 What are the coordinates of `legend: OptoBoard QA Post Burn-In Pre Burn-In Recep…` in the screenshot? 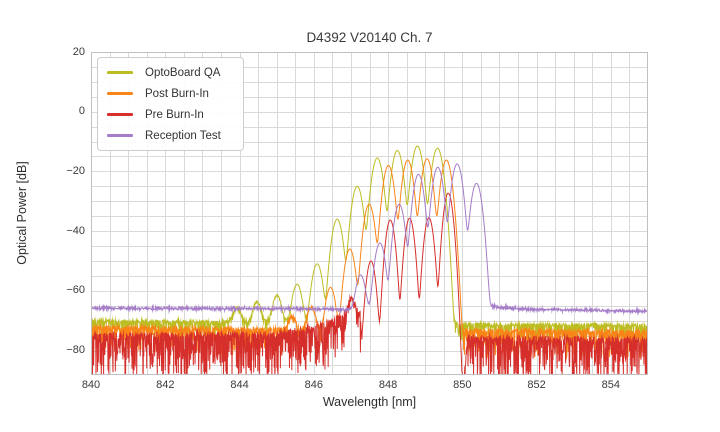 It's located at (170, 104).